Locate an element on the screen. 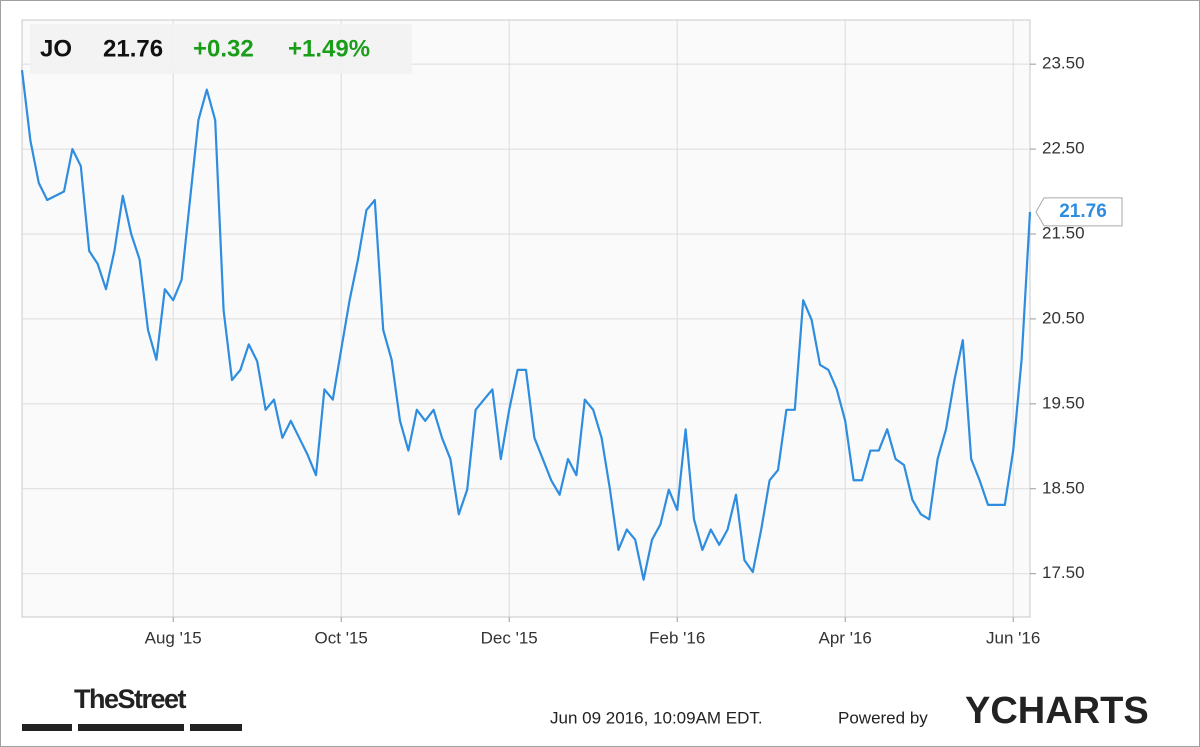  x-tick-label: Dec '15 is located at coordinates (509, 637).